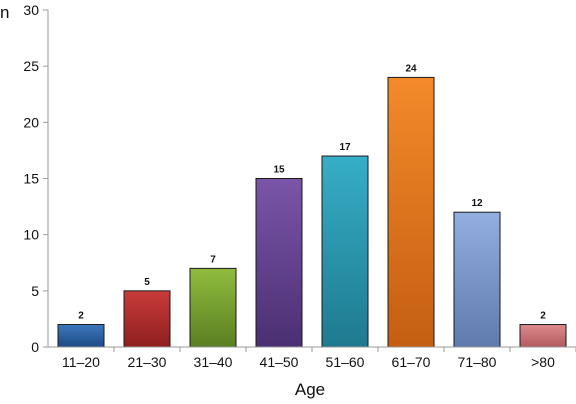  I want to click on data-label: 17, so click(345, 147).